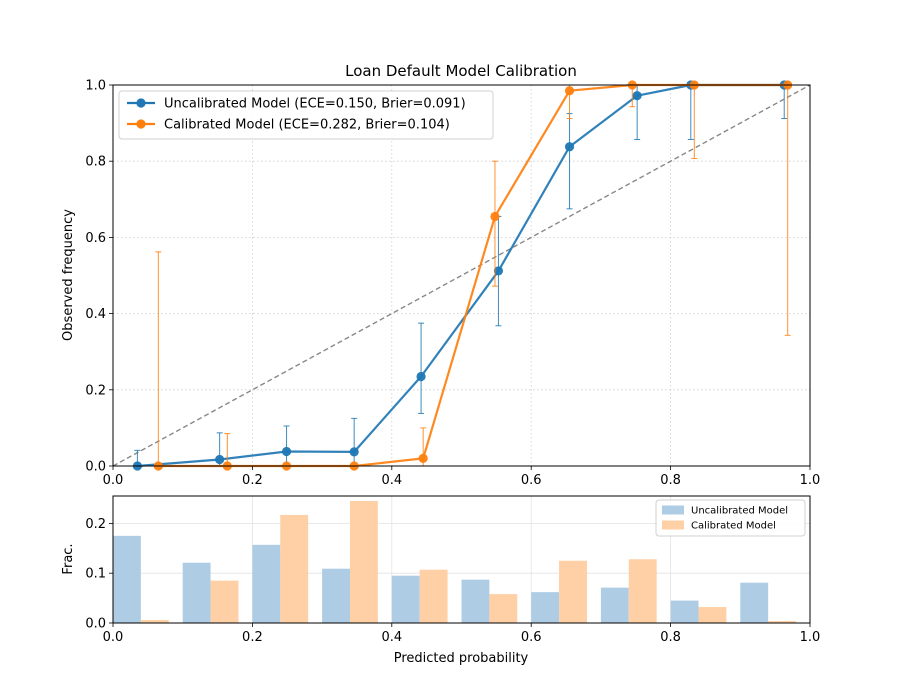 This screenshot has width=900, height=700. What do you see at coordinates (461, 71) in the screenshot?
I see `chart-title: Loan Default Model Calibration` at bounding box center [461, 71].